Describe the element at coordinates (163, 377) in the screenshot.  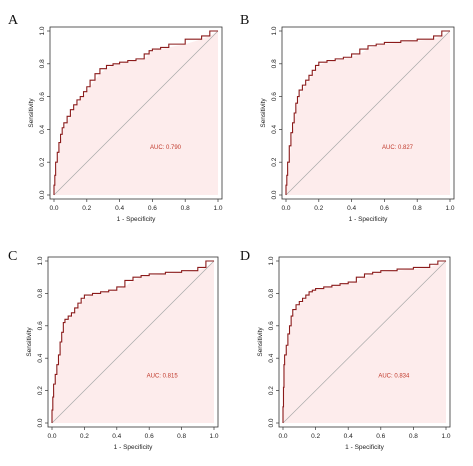
I see `auc-annotation: AUC: 0.815` at that location.